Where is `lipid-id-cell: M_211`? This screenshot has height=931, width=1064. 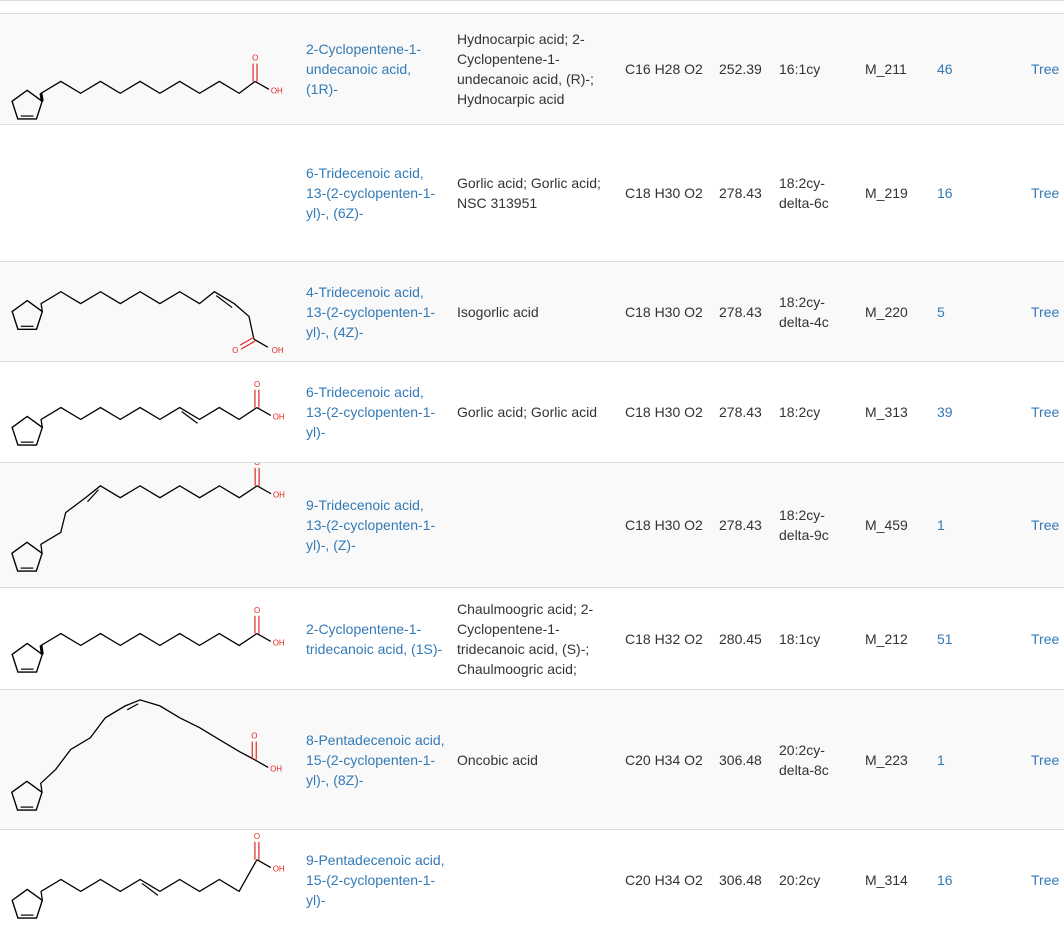 lipid-id-cell: M_211 is located at coordinates (886, 69).